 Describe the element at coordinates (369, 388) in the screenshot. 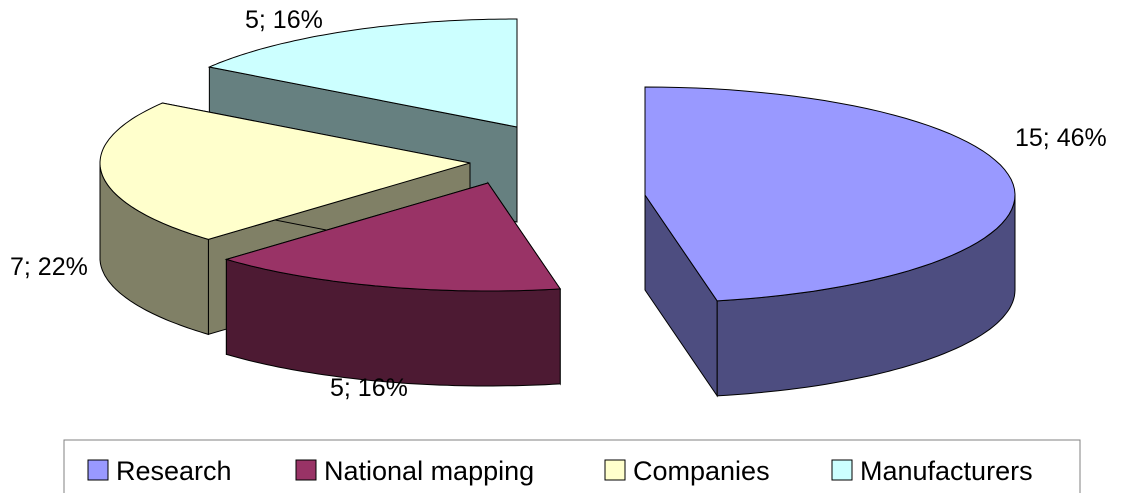

I see `data-label-national-mapping: 5; 16%` at that location.